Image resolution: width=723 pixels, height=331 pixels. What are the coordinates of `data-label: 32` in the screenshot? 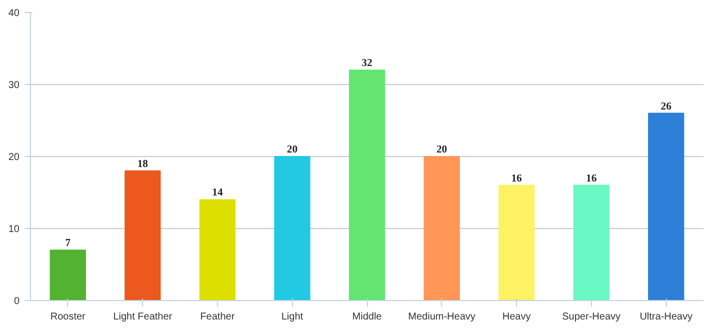 It's located at (367, 64).